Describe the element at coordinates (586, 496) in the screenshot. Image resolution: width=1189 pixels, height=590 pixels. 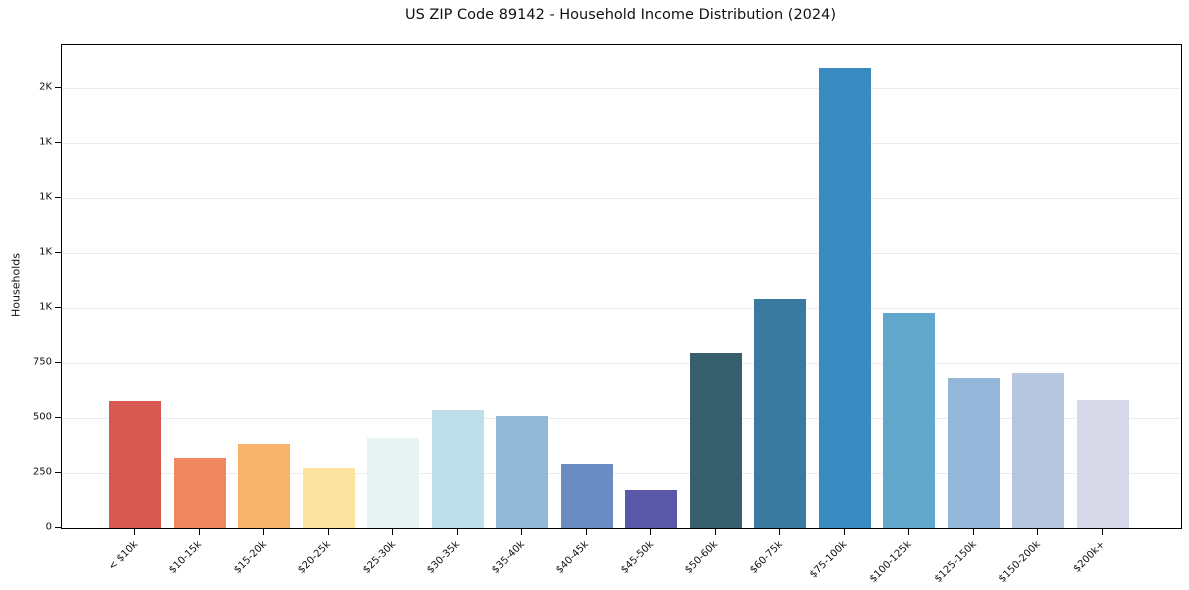
I see `bar-$40-45k` at that location.